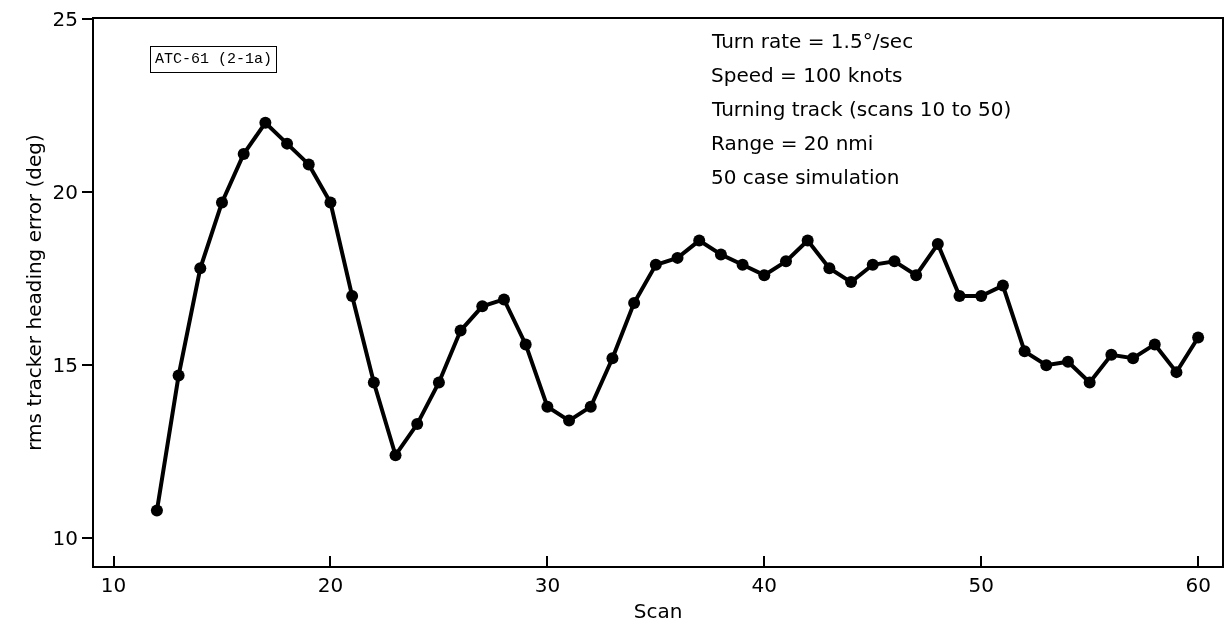 This screenshot has width=1231, height=641. I want to click on y-axis-title: rms tracker heading error (deg), so click(33, 292).